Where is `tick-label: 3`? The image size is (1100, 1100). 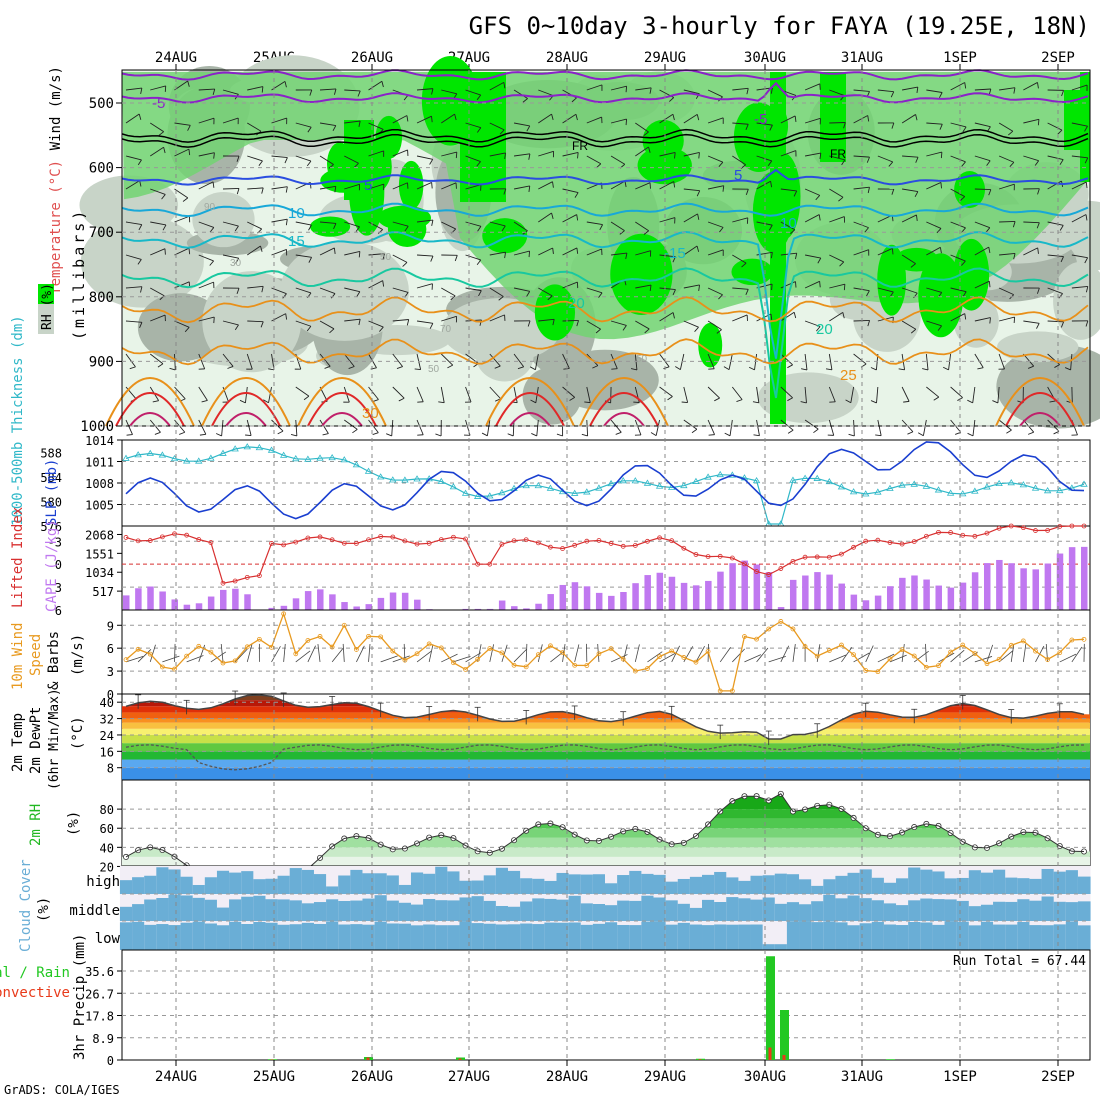
tick-label: 3 is located at coordinates (58, 588).